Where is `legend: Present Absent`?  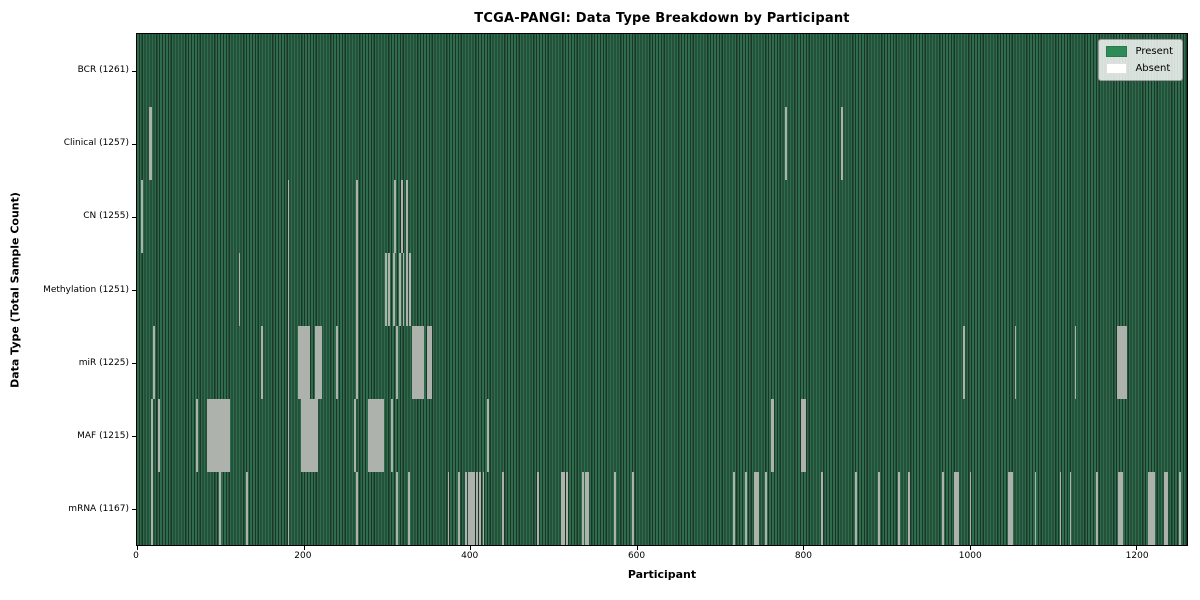 legend: Present Absent is located at coordinates (1140, 60).